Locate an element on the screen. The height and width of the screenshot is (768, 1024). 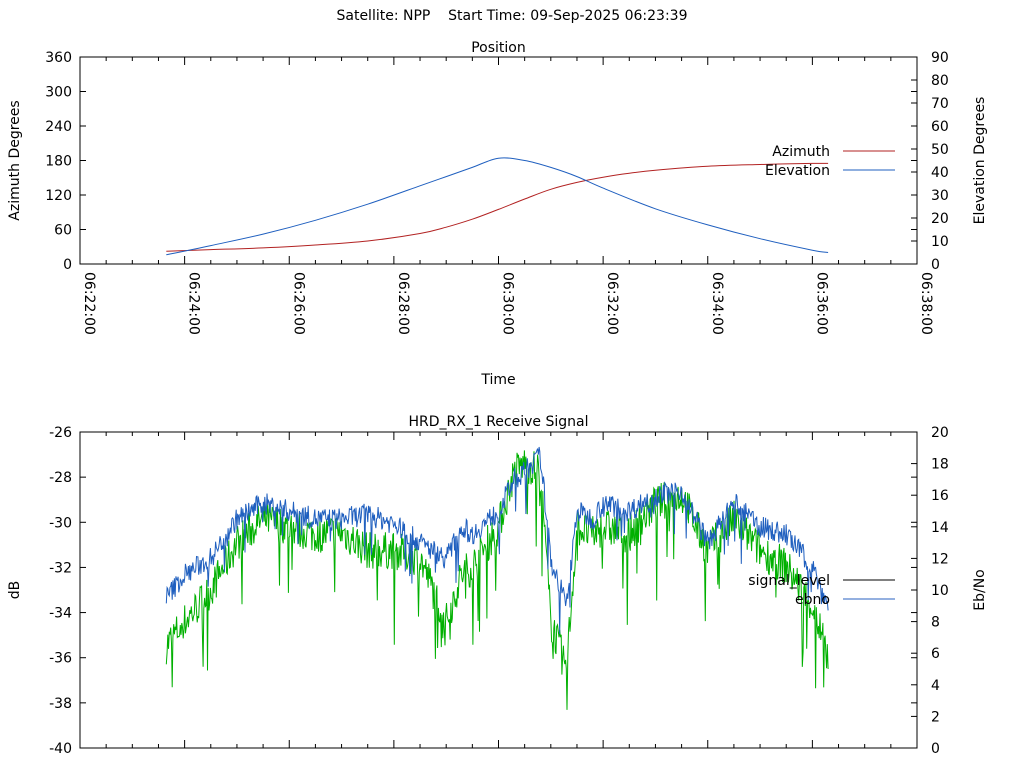
signal-y2tick-label: 2 is located at coordinates (935, 717).